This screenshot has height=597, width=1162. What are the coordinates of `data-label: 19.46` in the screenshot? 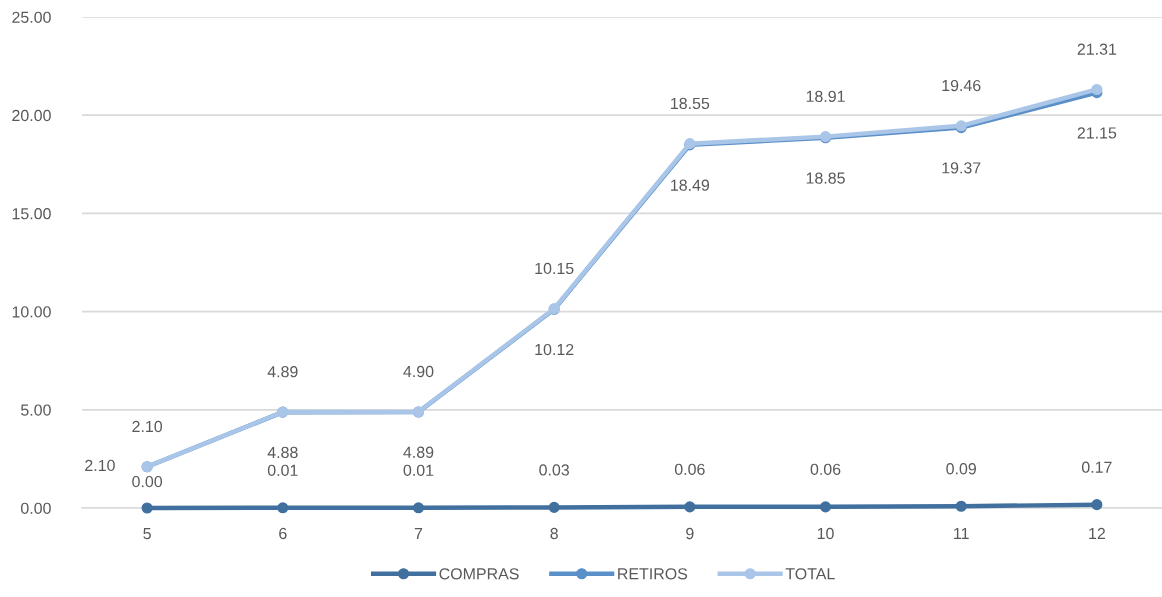 It's located at (961, 85).